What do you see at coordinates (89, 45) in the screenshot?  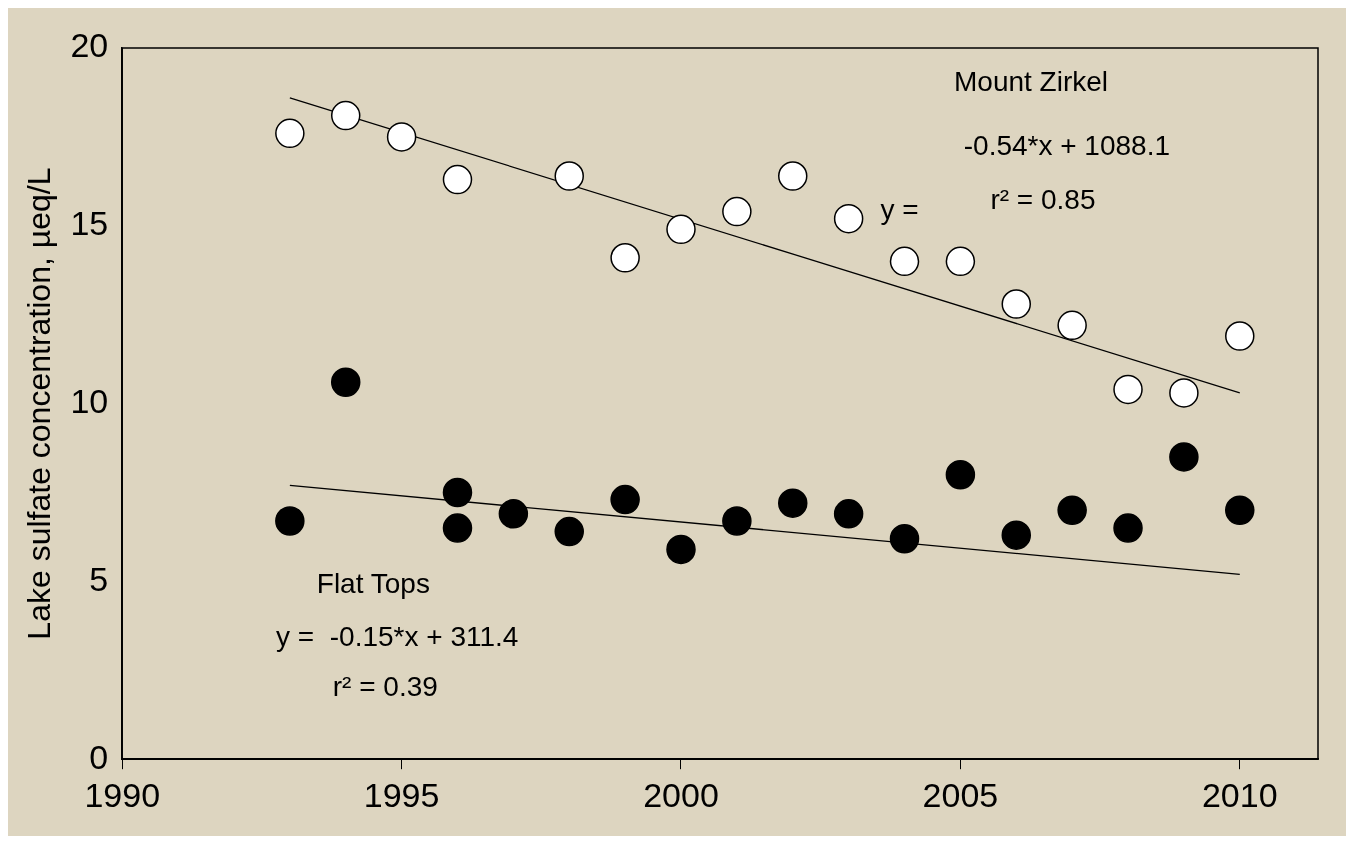 I see `y-tick-label: 20` at bounding box center [89, 45].